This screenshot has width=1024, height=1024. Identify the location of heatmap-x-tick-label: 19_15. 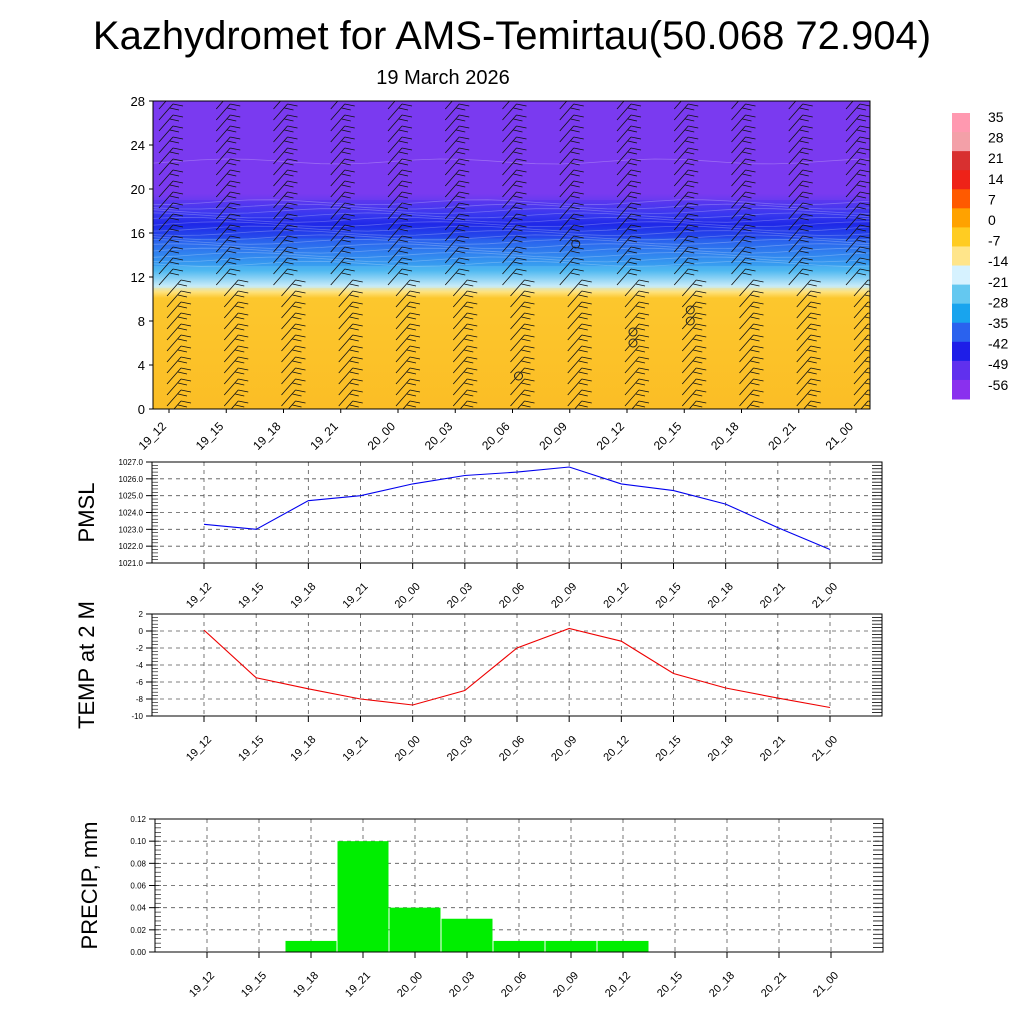
(210, 436).